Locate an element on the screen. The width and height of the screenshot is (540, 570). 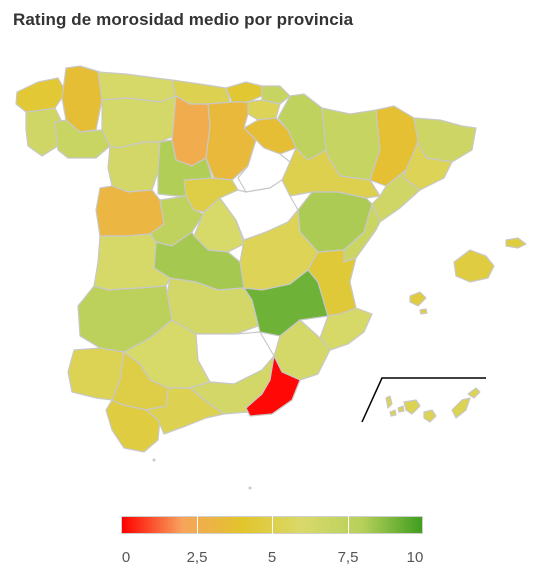
province-caceres is located at coordinates (132, 262).